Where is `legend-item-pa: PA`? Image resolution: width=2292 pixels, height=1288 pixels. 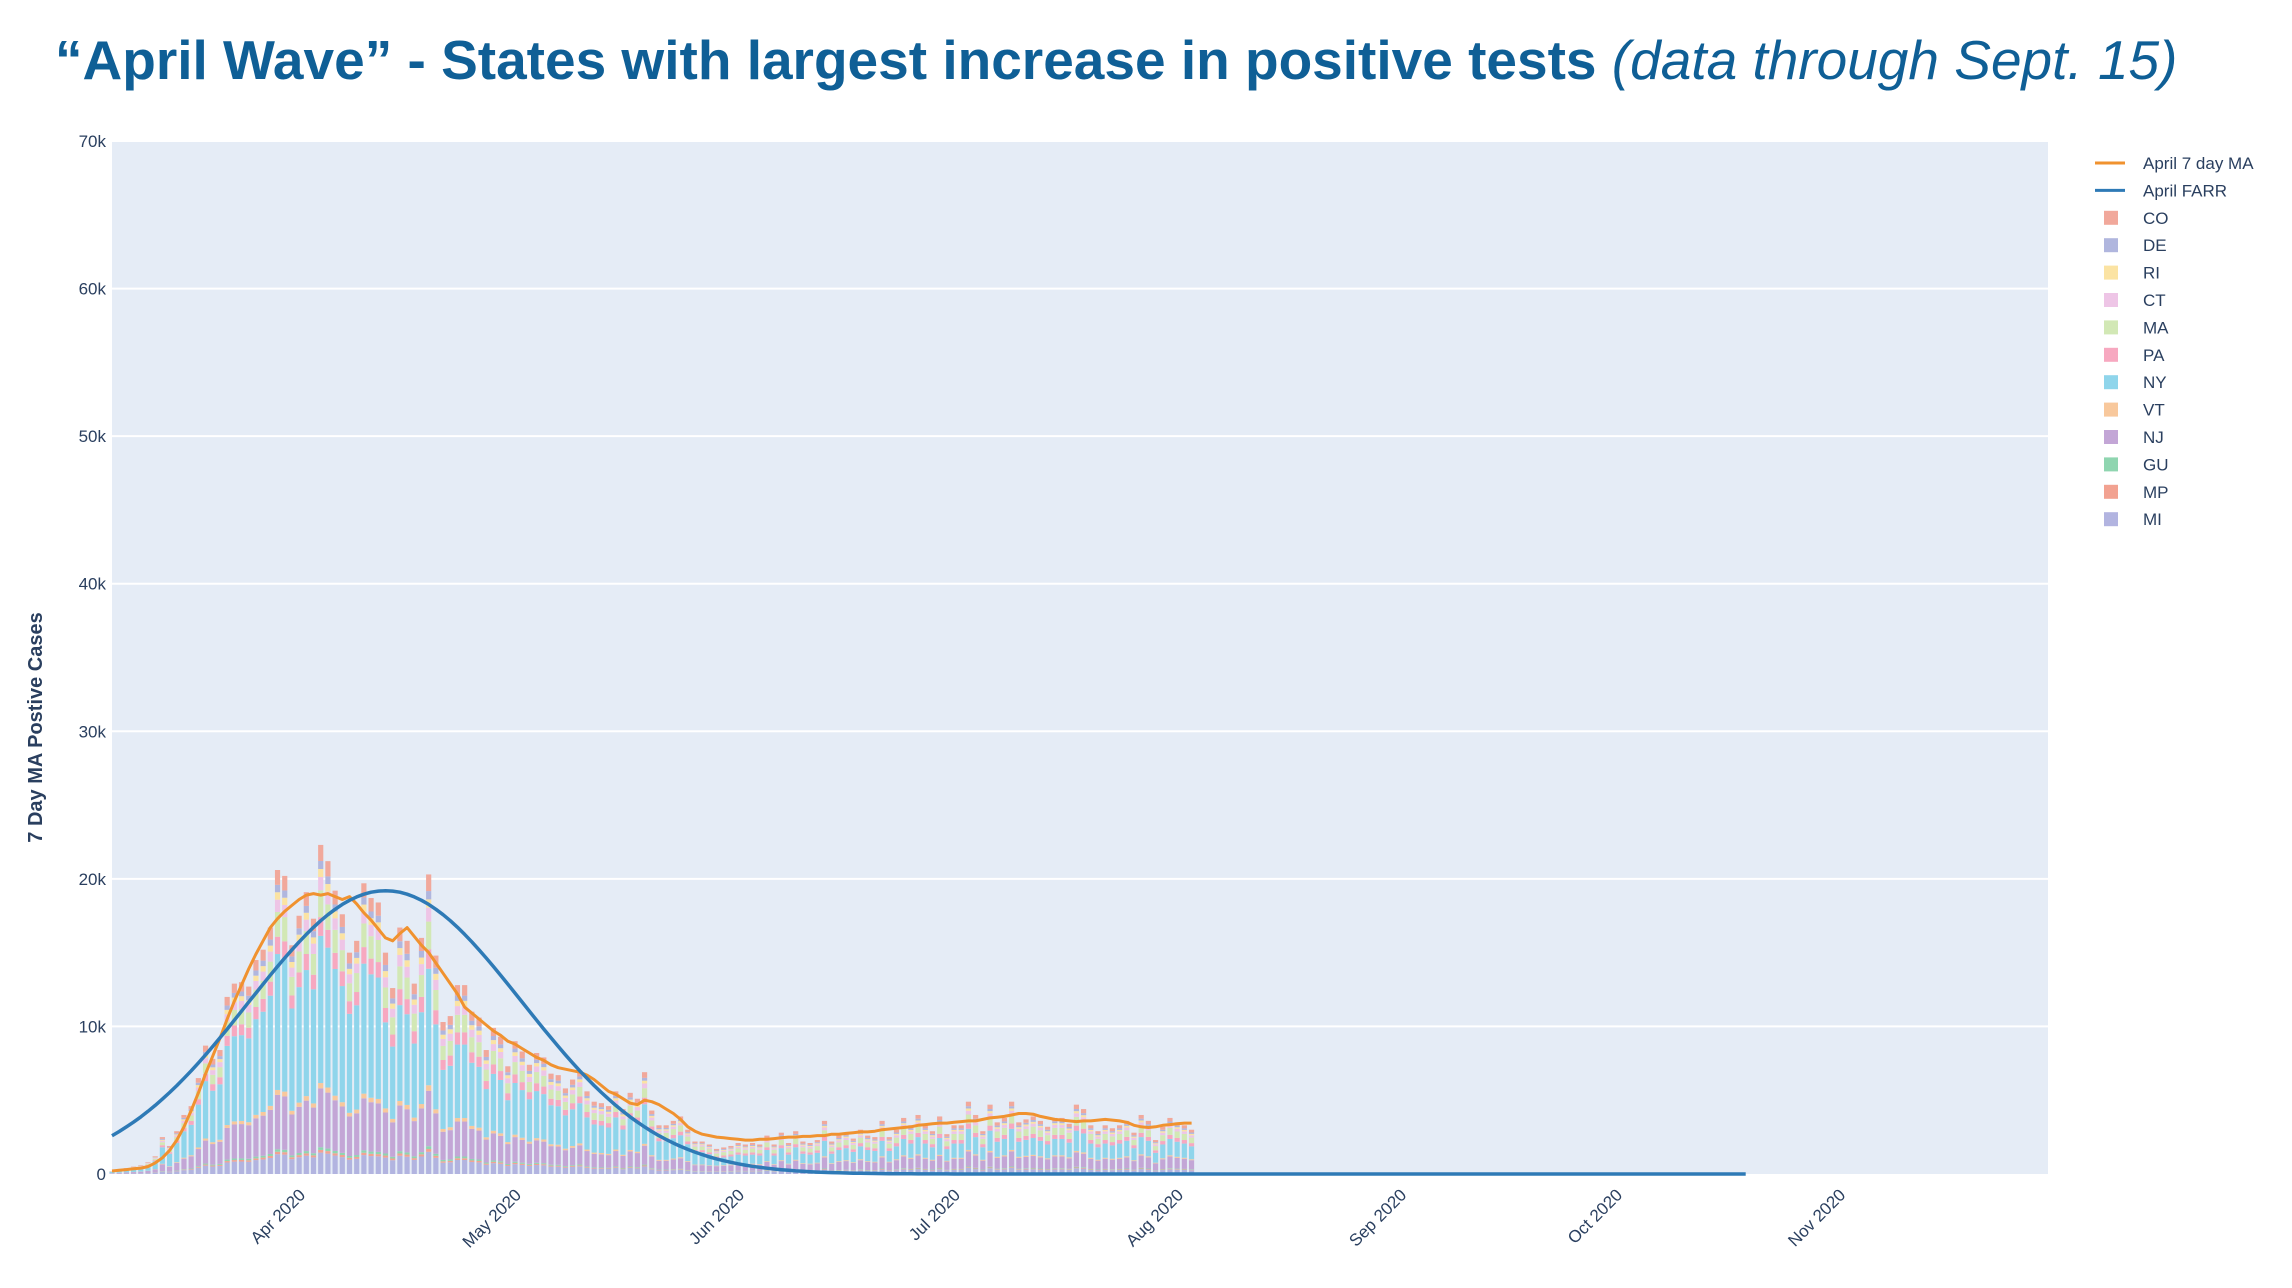
legend-item-pa: PA is located at coordinates (2134, 355).